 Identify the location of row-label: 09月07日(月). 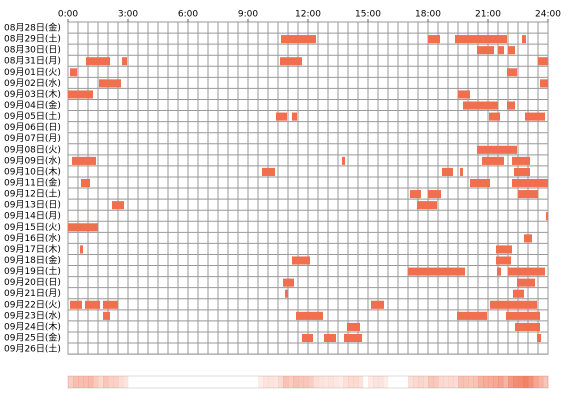
(32, 138).